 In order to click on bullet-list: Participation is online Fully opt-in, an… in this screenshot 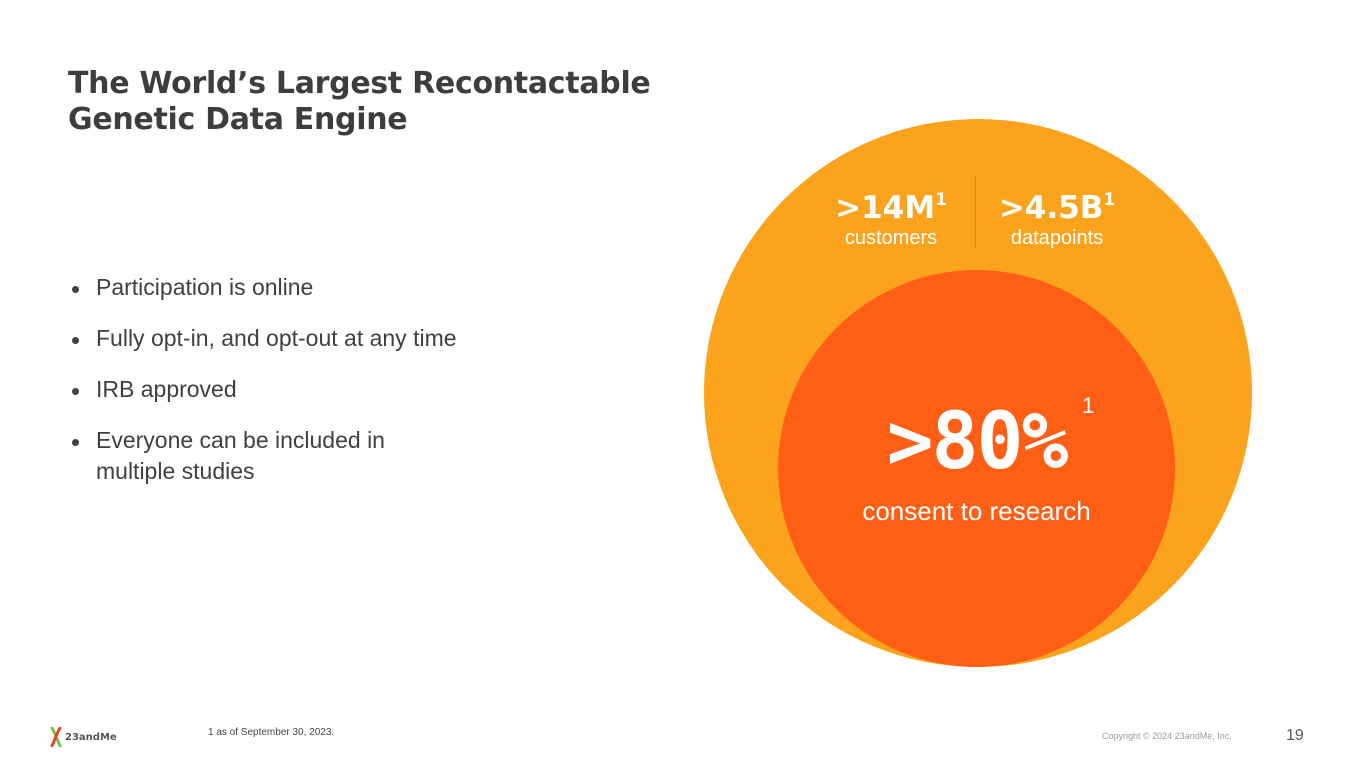, I will do `click(328, 389)`.